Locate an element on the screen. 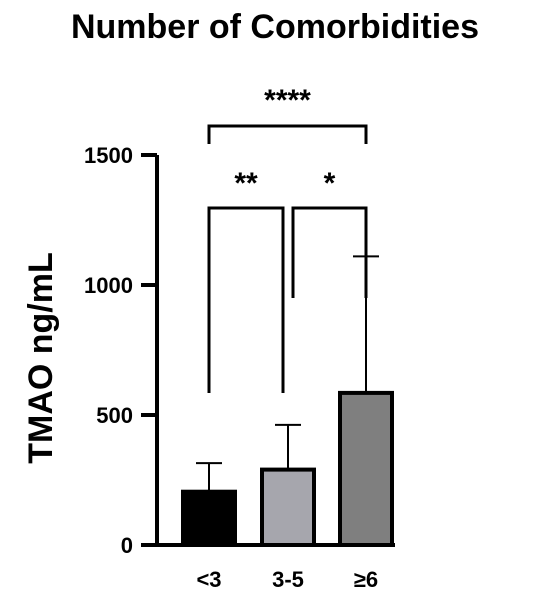  chart-title: Number of Comorbidities is located at coordinates (275, 27).